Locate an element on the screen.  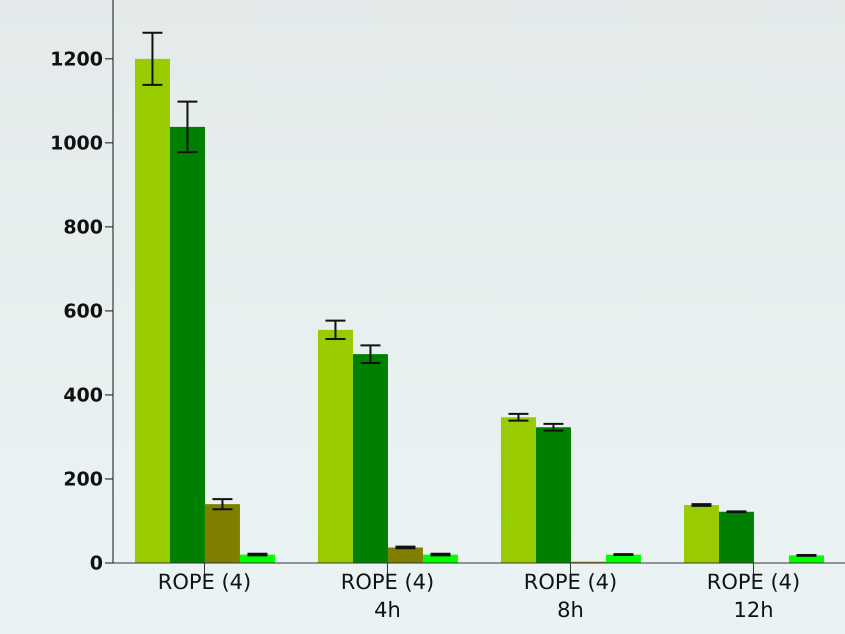
y-tick-label: 0 is located at coordinates (96, 563).